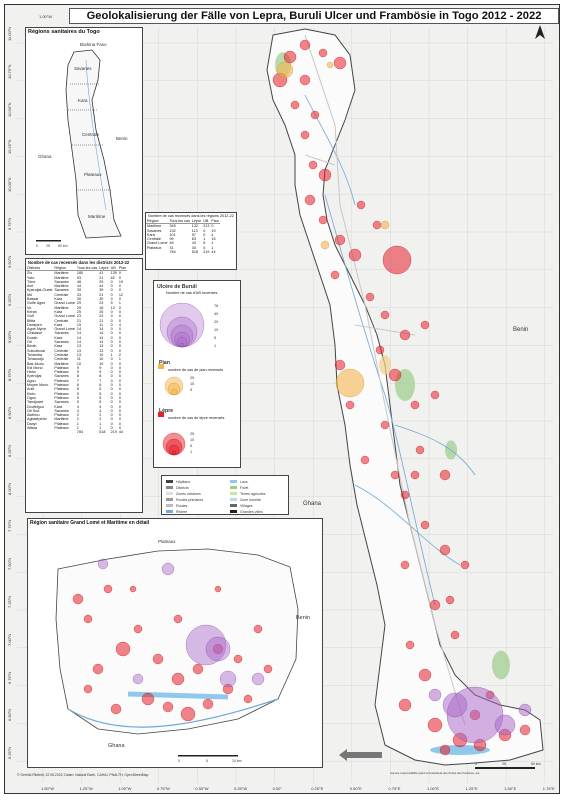 Image resolution: width=566 pixels, height=800 pixels. Describe the element at coordinates (76, 295) in the screenshot. I see `table-row: Mô Centrale 33 21 0 12` at that location.